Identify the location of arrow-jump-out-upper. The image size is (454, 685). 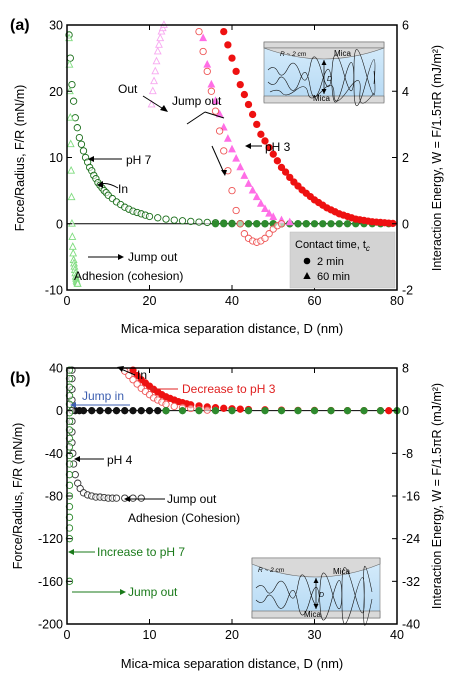
(196, 118).